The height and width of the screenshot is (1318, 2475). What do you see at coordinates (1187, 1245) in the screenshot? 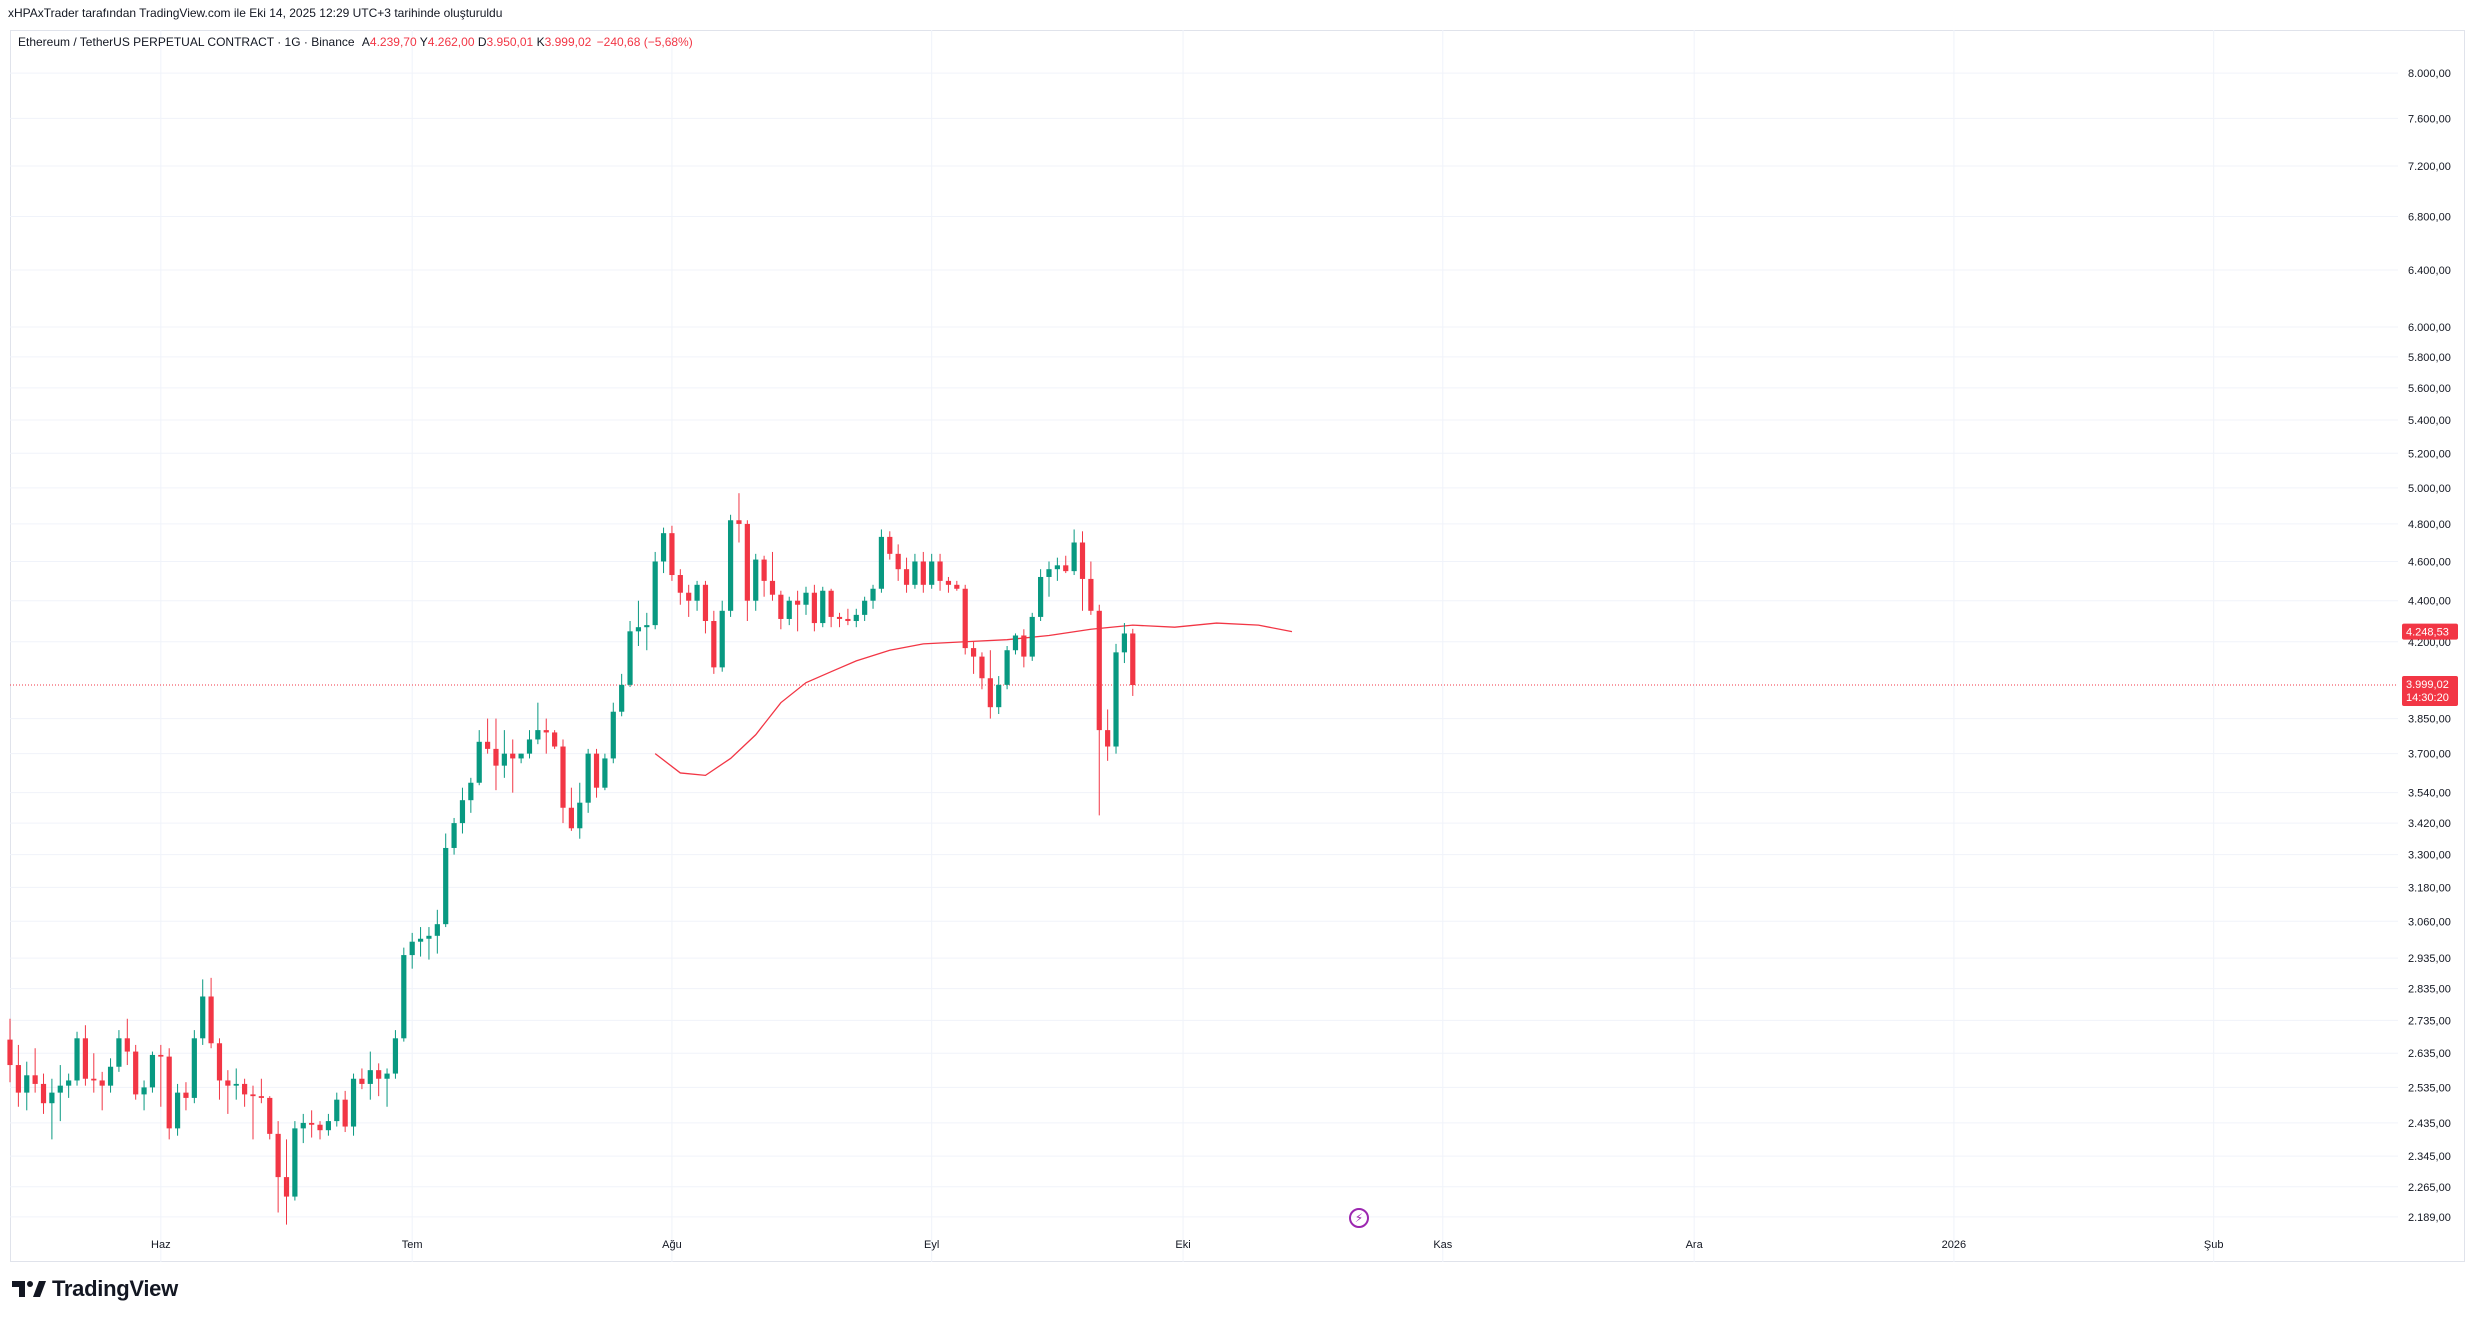
I see `time-axis: Haz Tem Ağu Eyl Eki Kas Ara 2026 Şub` at bounding box center [1187, 1245].